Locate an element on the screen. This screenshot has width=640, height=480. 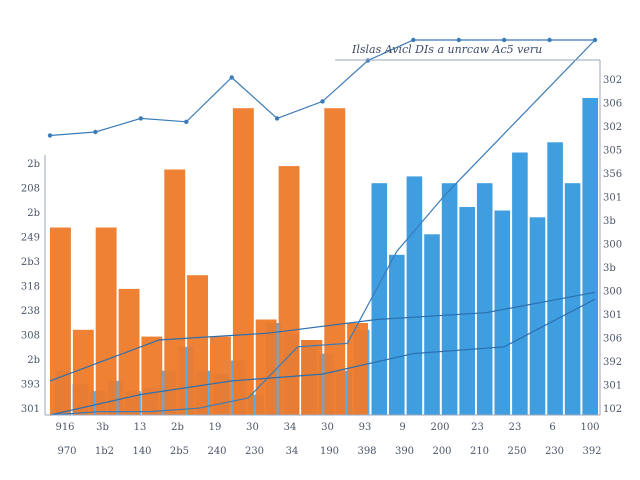
tick-label: 240 is located at coordinates (216, 451).